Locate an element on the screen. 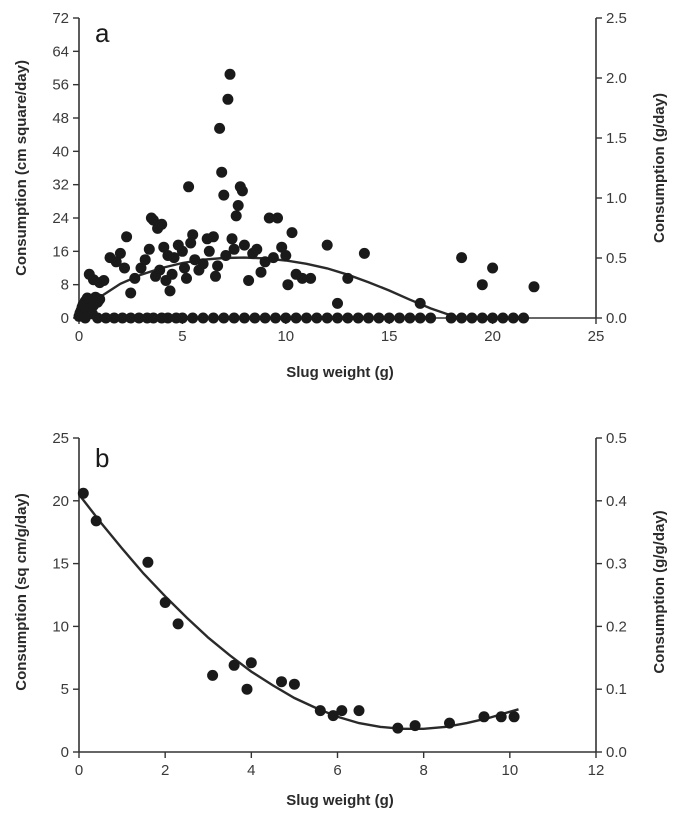 This screenshot has height=813, width=673. panel-a-x-tick-label: 5 is located at coordinates (182, 336).